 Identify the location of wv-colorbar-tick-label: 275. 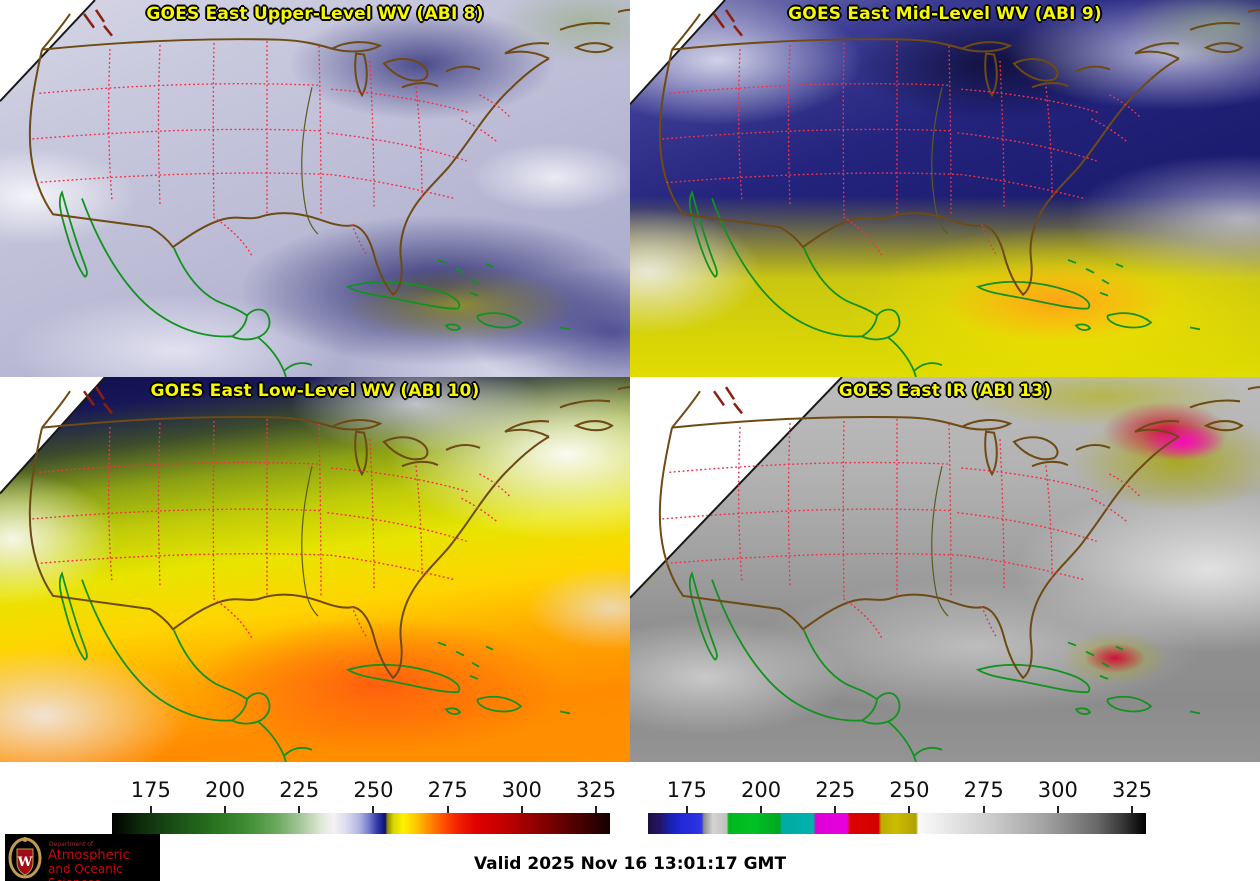
(447, 790).